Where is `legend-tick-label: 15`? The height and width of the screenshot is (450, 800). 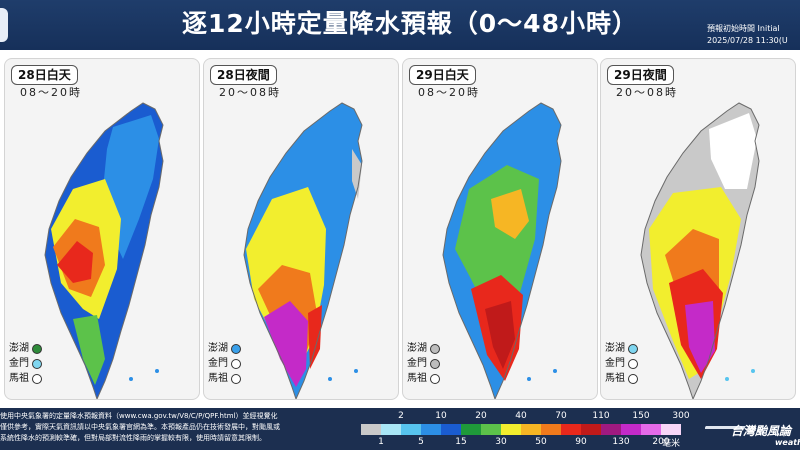 legend-tick-label: 15 is located at coordinates (461, 442).